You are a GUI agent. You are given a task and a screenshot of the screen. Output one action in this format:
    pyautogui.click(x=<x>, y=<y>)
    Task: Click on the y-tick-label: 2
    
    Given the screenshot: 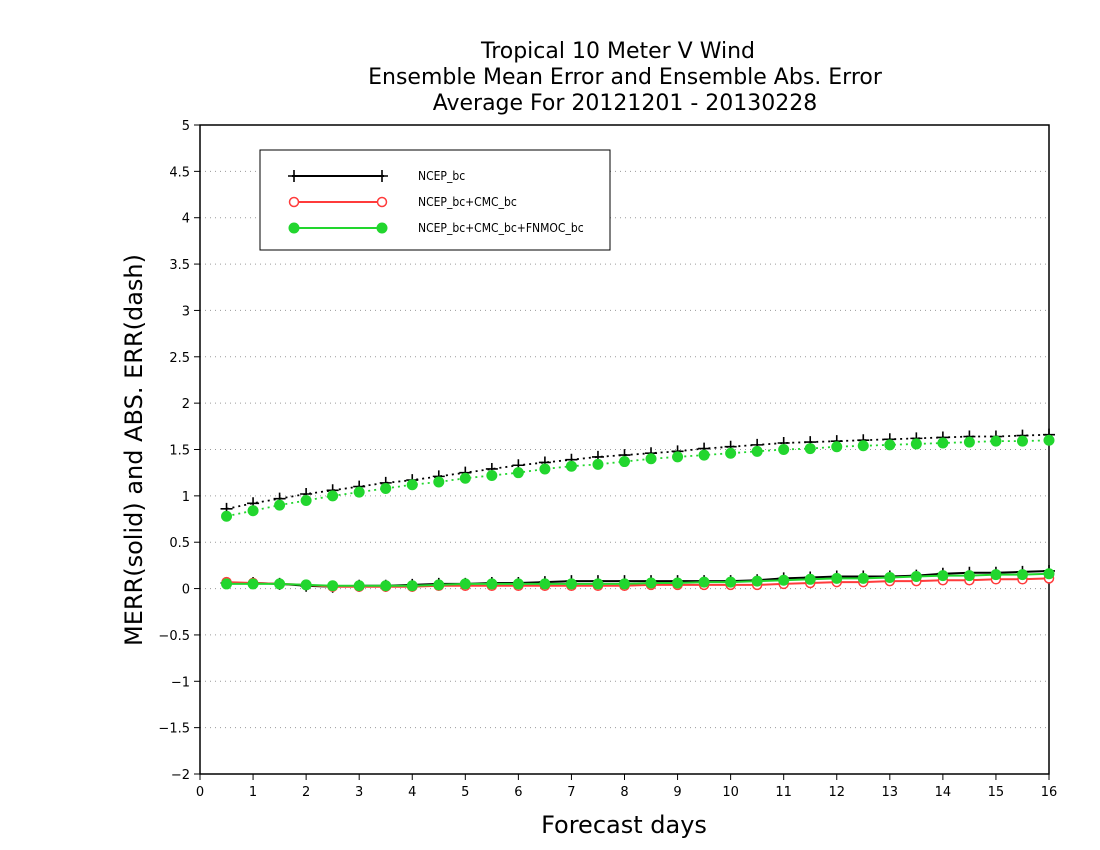 What is the action you would take?
    pyautogui.click(x=186, y=404)
    